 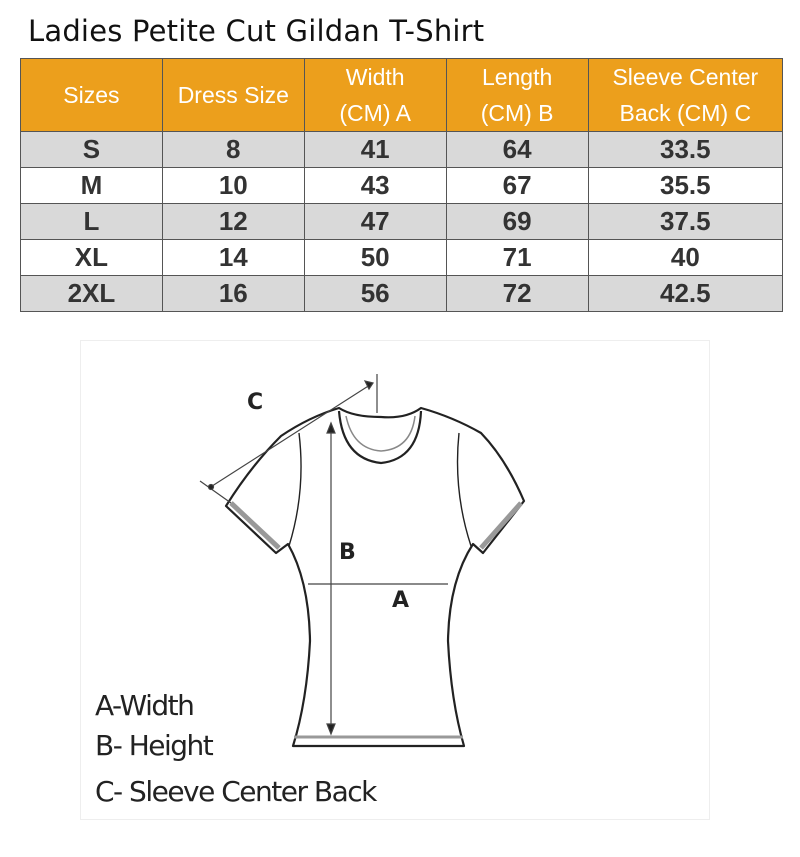 What do you see at coordinates (233, 221) in the screenshot?
I see `table-cell: 12` at bounding box center [233, 221].